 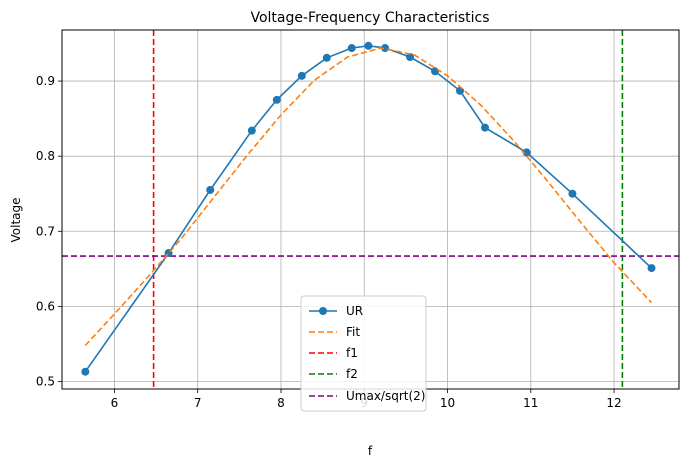 I want to click on y-tick-label: 0.6, so click(x=45, y=306).